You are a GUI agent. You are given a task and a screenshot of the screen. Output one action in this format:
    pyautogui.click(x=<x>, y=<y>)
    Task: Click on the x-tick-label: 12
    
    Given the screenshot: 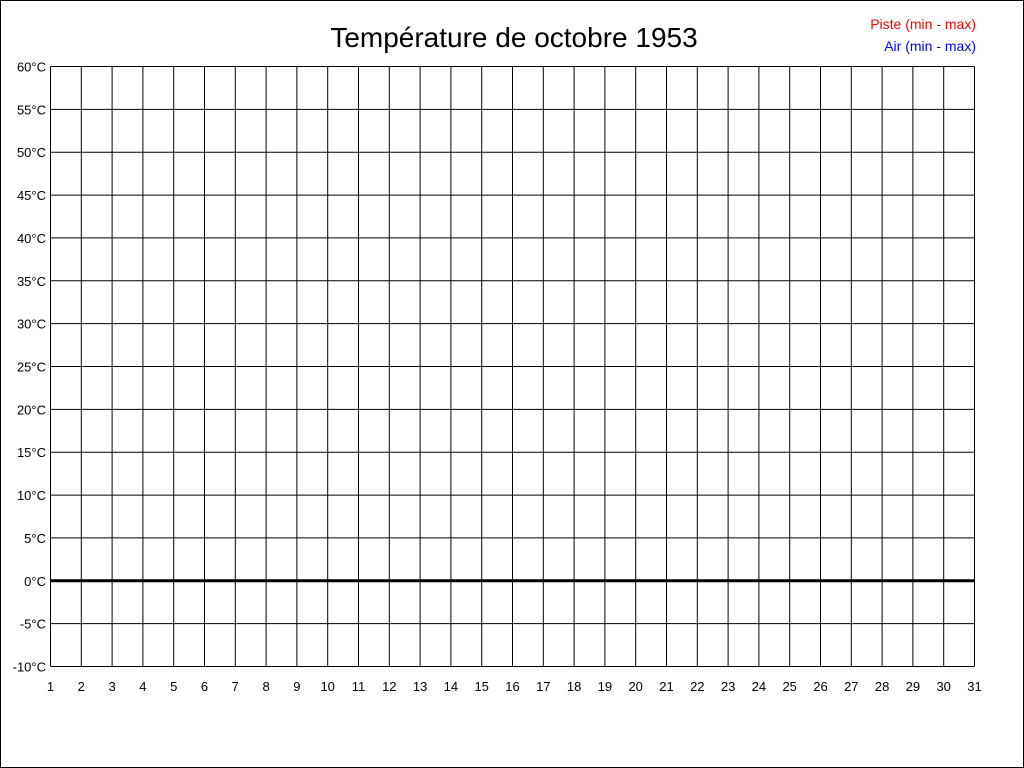 What is the action you would take?
    pyautogui.click(x=389, y=686)
    